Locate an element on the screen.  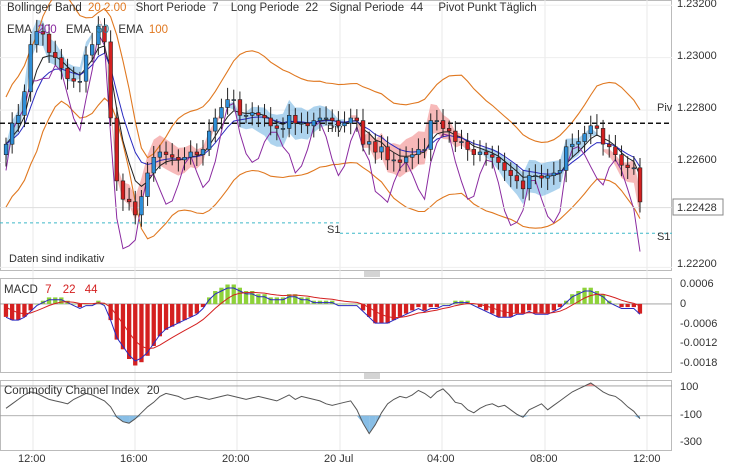
macd-tick: 0 is located at coordinates (683, 304).